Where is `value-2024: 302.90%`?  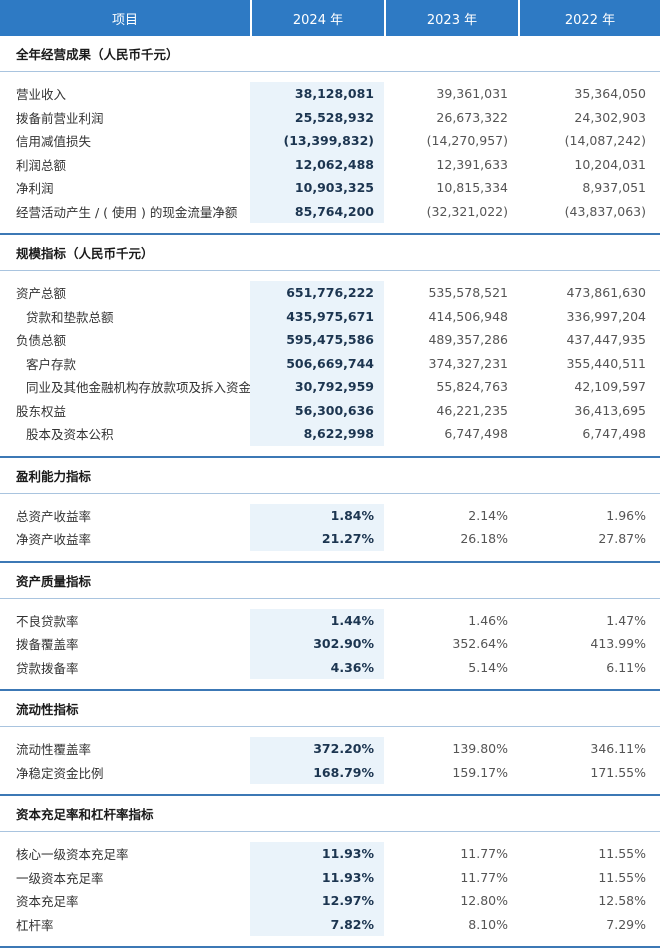 value-2024: 302.90% is located at coordinates (317, 644).